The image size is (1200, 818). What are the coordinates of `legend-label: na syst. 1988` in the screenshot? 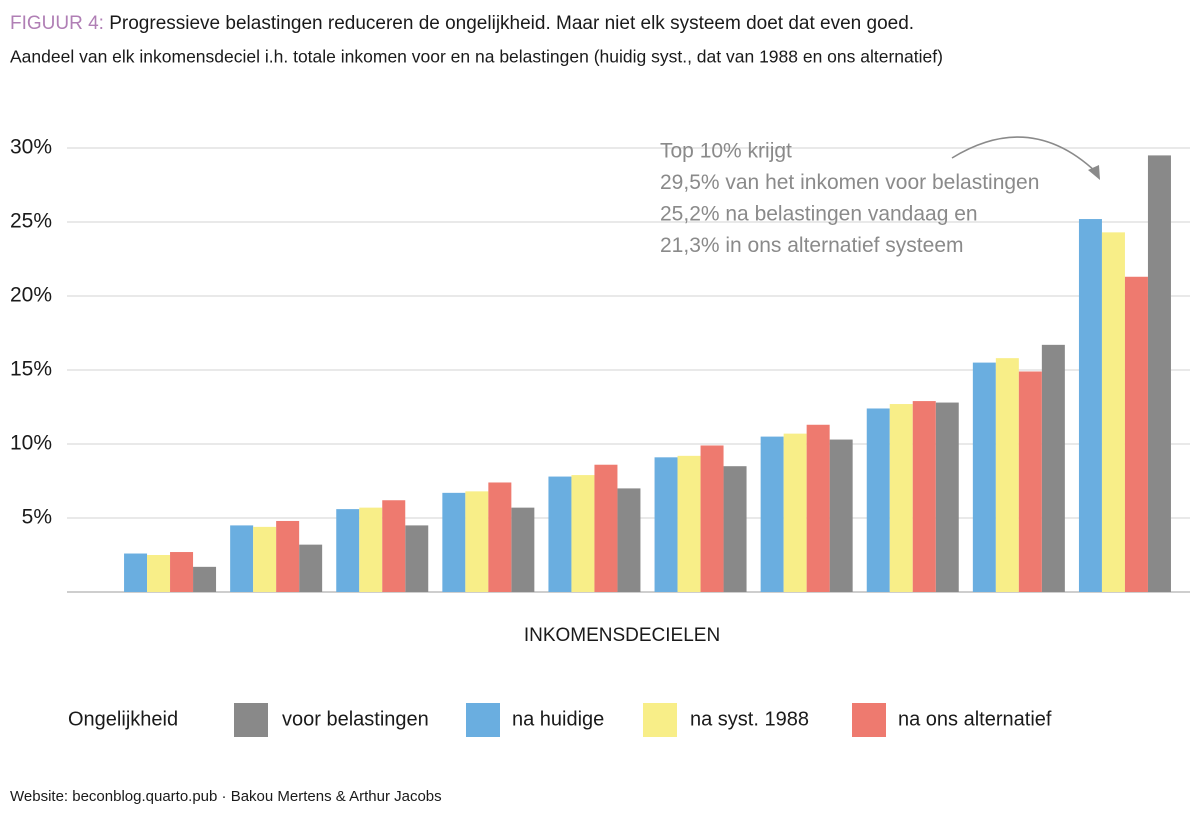 It's located at (749, 719).